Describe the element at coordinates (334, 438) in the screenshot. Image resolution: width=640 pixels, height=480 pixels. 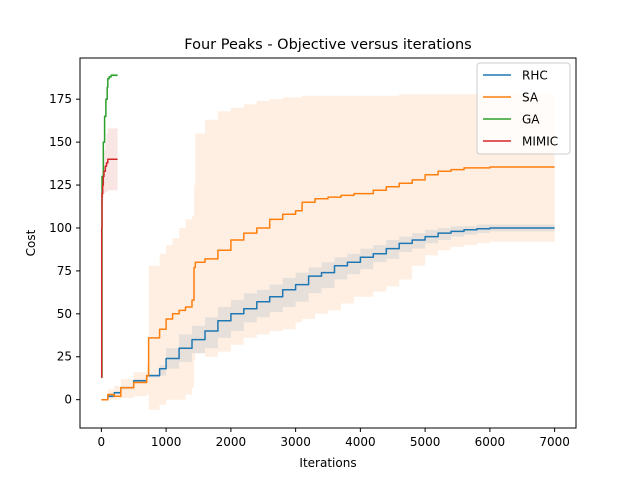
I see `x-axis: 0 1000 2000 3000 4000 5000 6000 7000` at that location.